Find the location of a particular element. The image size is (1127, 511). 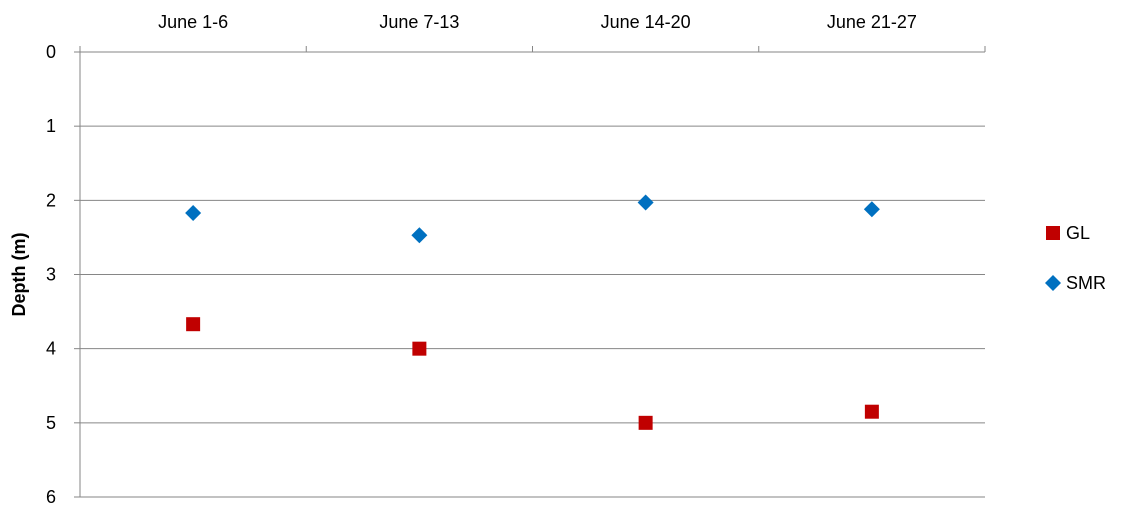

y-tick-label: 6 is located at coordinates (51, 497).